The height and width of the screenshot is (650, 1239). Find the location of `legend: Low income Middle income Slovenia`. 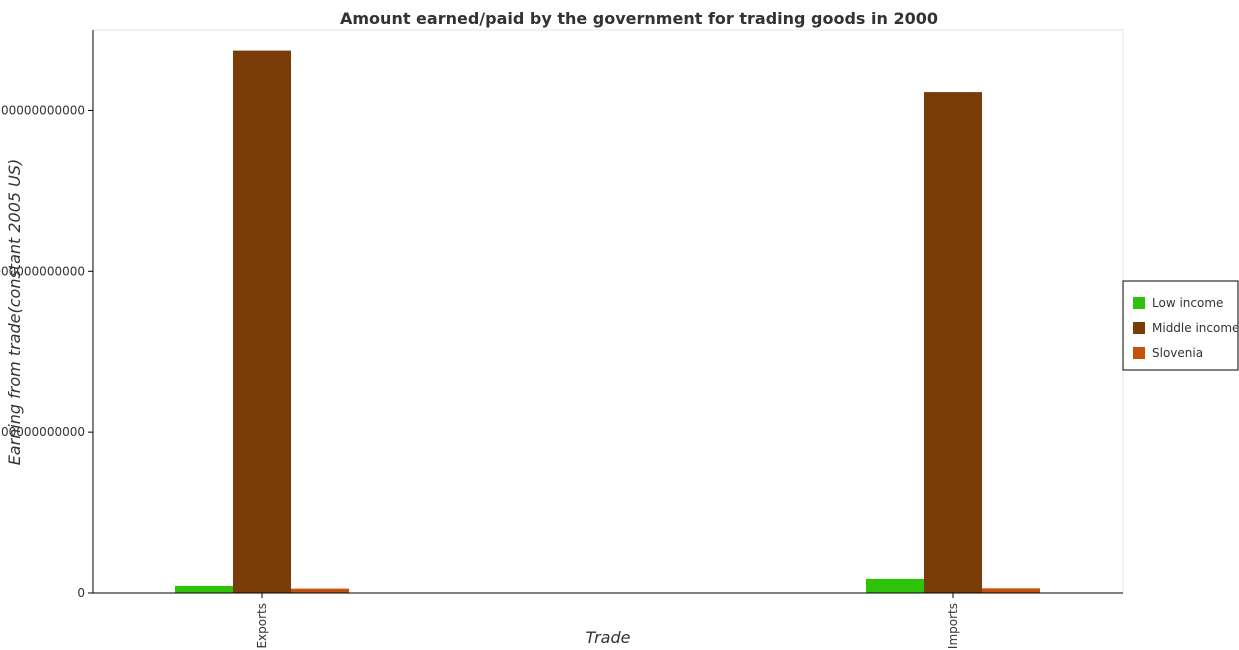

legend: Low income Middle income Slovenia is located at coordinates (1180, 325).